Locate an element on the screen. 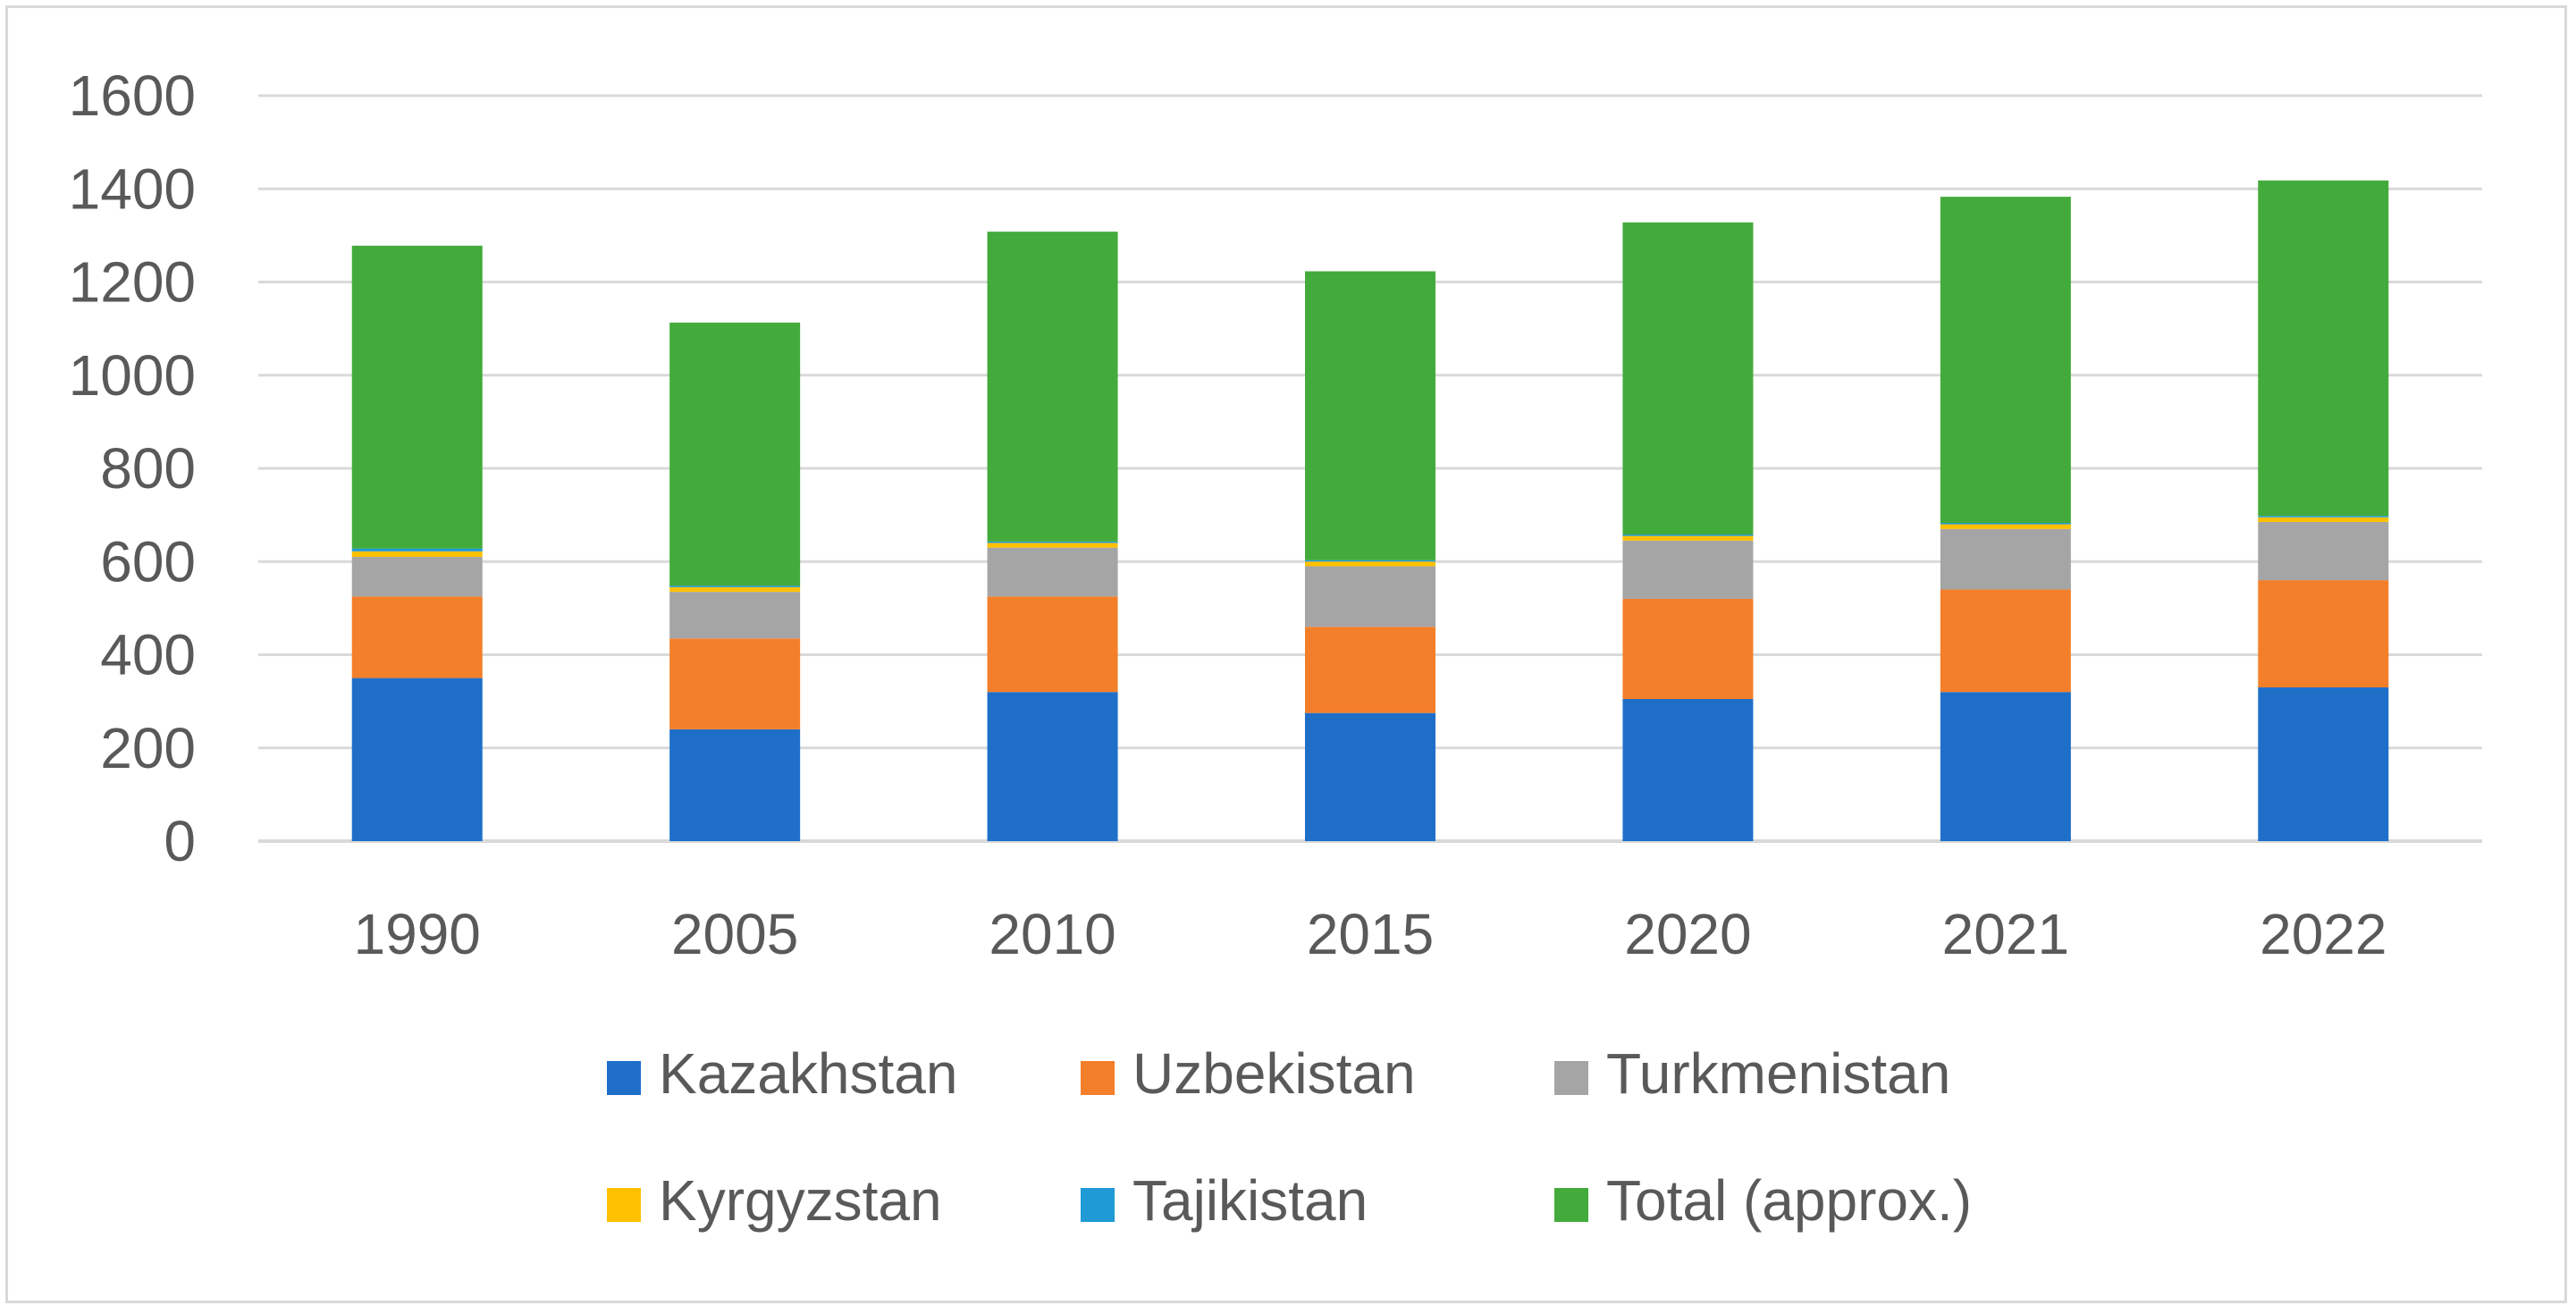  y-tick-label: 400 is located at coordinates (148, 655).